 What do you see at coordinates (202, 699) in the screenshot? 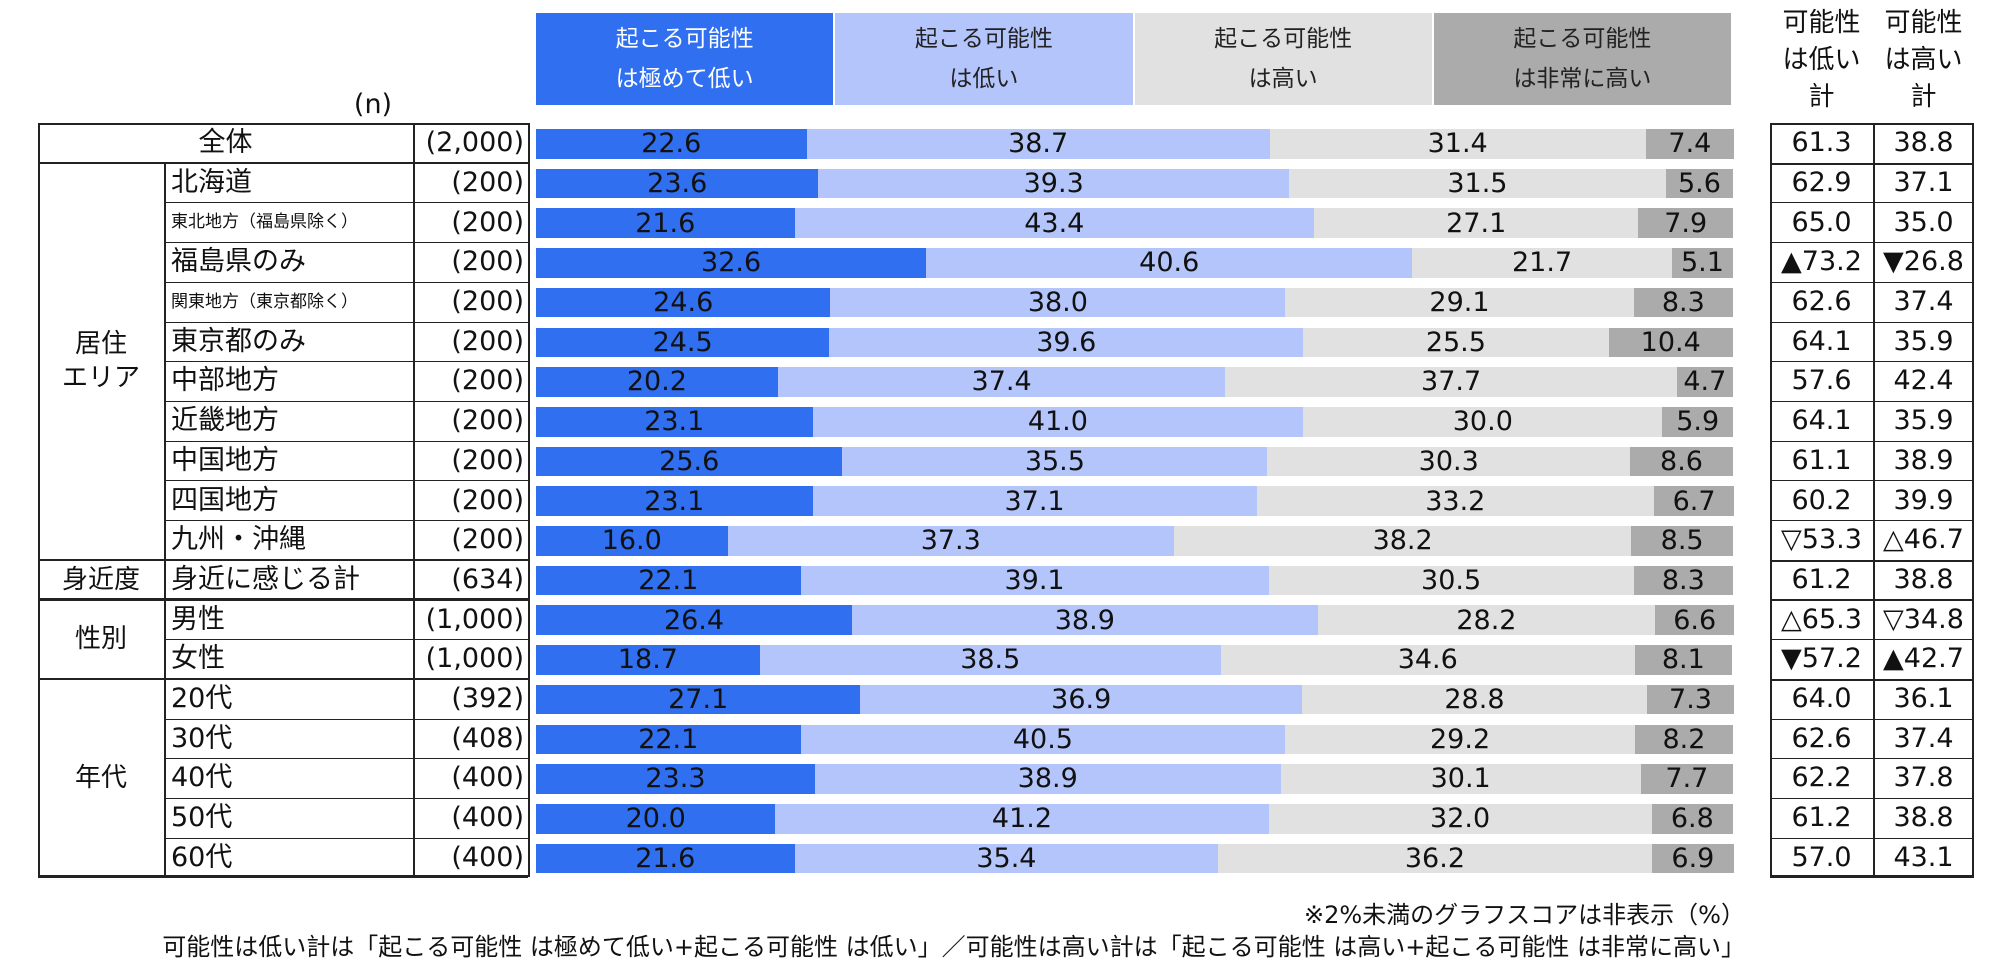
I see `row-label: 20代` at bounding box center [202, 699].